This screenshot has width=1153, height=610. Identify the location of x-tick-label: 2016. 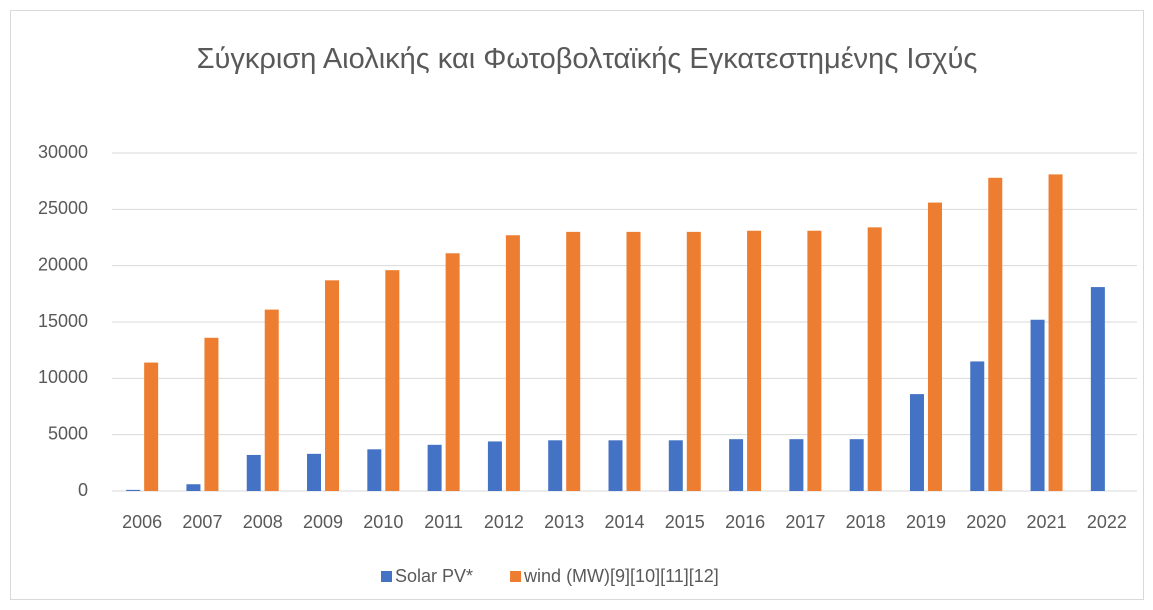
(745, 522).